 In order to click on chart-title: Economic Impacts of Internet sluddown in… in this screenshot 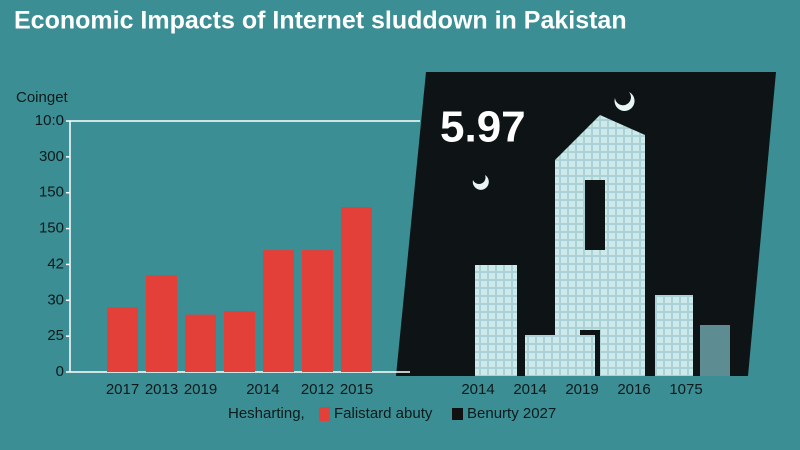, I will do `click(320, 21)`.